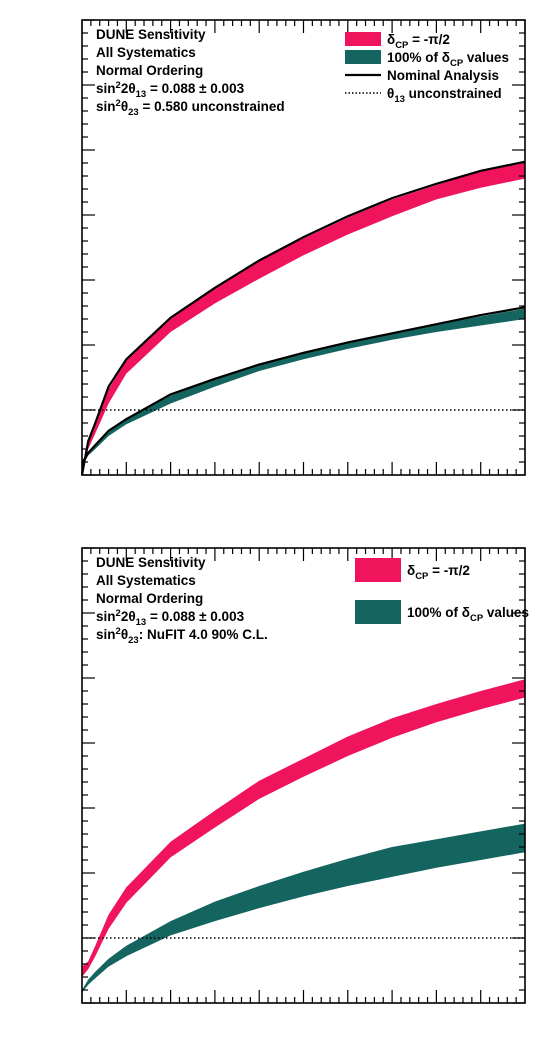  I want to click on info-line: sin2θ23 = 0.580 unconstrained, so click(190, 108).